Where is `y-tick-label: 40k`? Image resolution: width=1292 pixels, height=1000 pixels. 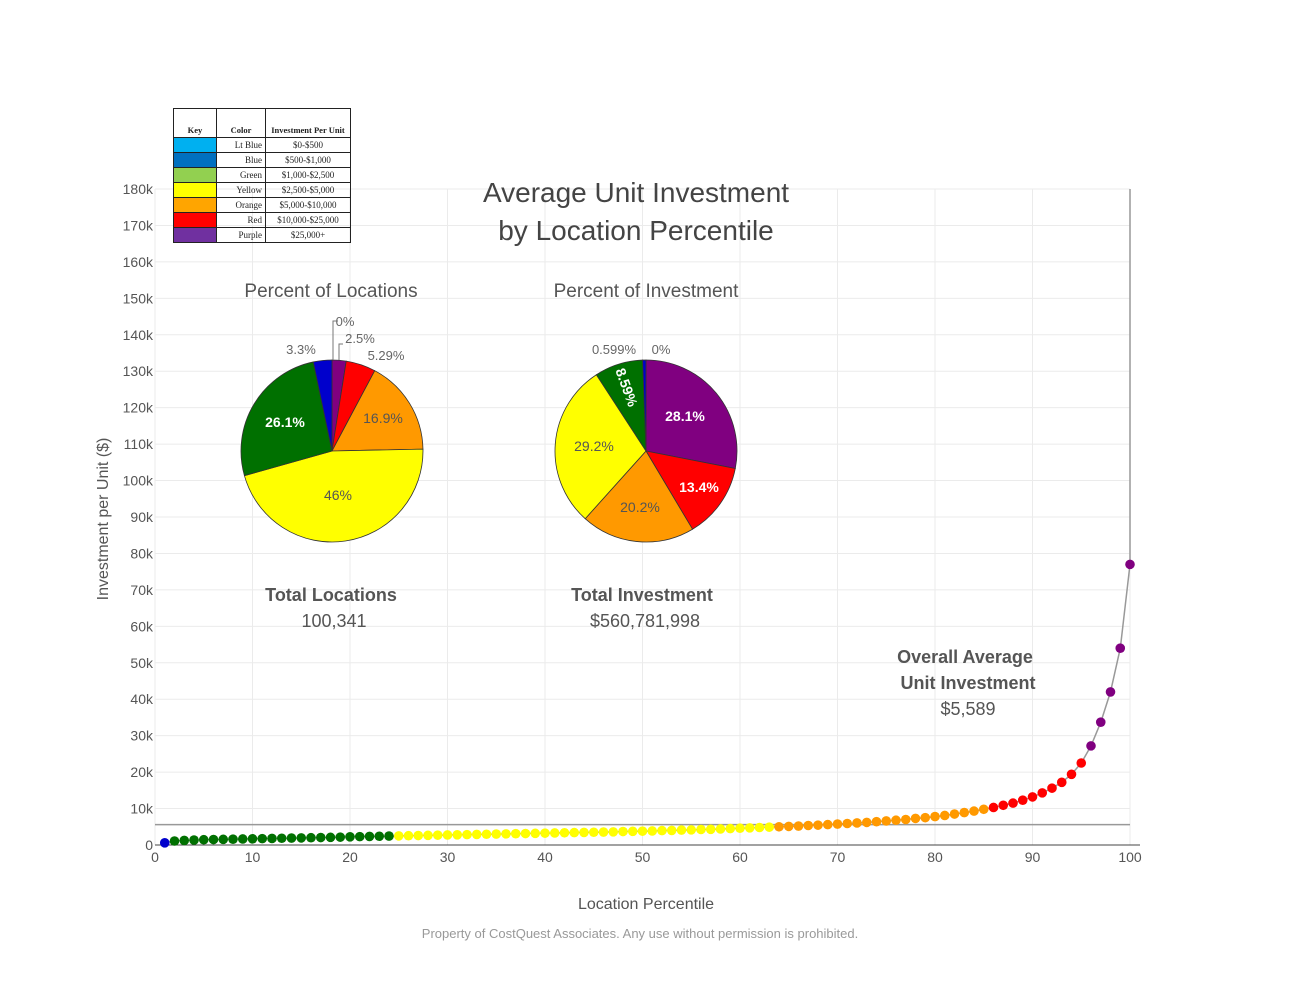 y-tick-label: 40k is located at coordinates (142, 699).